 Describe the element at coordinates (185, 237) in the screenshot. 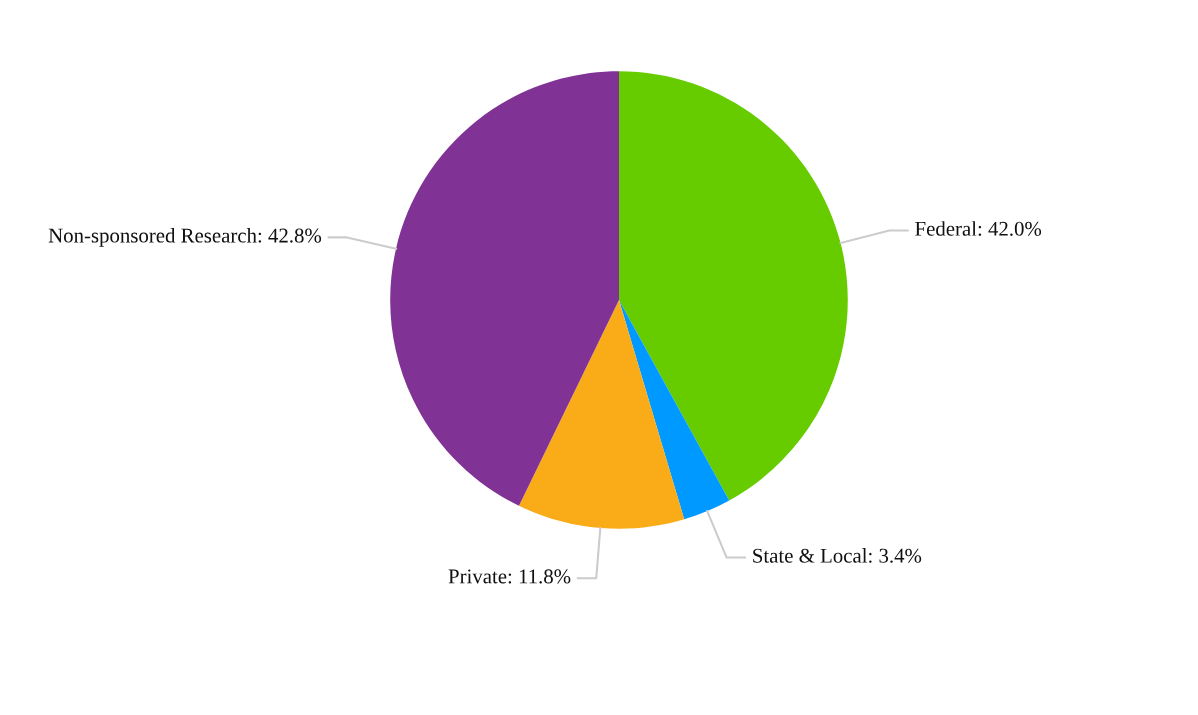

I see `slice-label: Non-sponsored Research: 42.8%` at that location.